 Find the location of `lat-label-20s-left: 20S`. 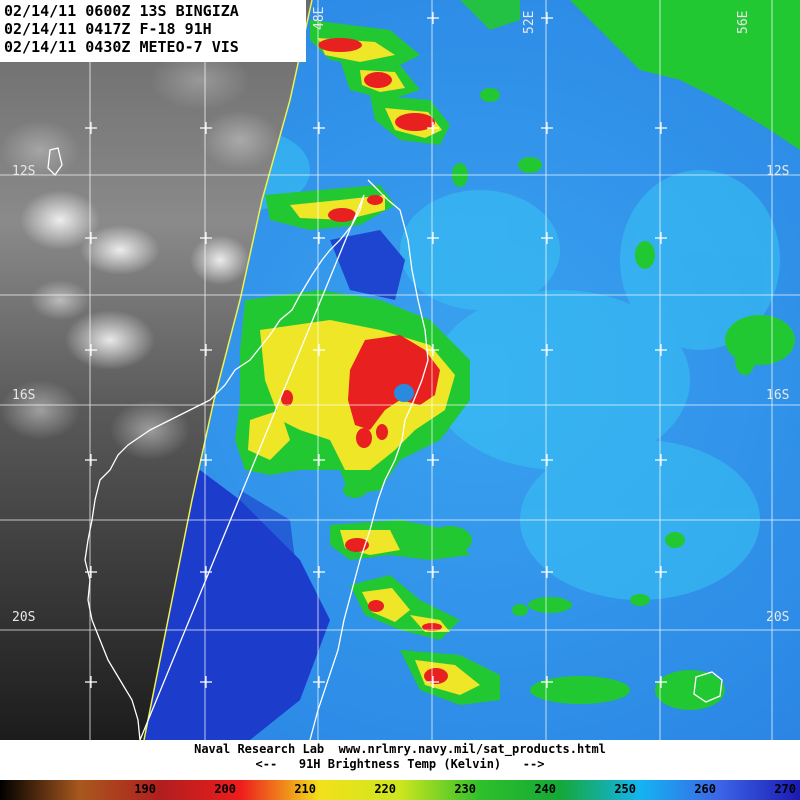

lat-label-20s-left: 20S is located at coordinates (24, 617).